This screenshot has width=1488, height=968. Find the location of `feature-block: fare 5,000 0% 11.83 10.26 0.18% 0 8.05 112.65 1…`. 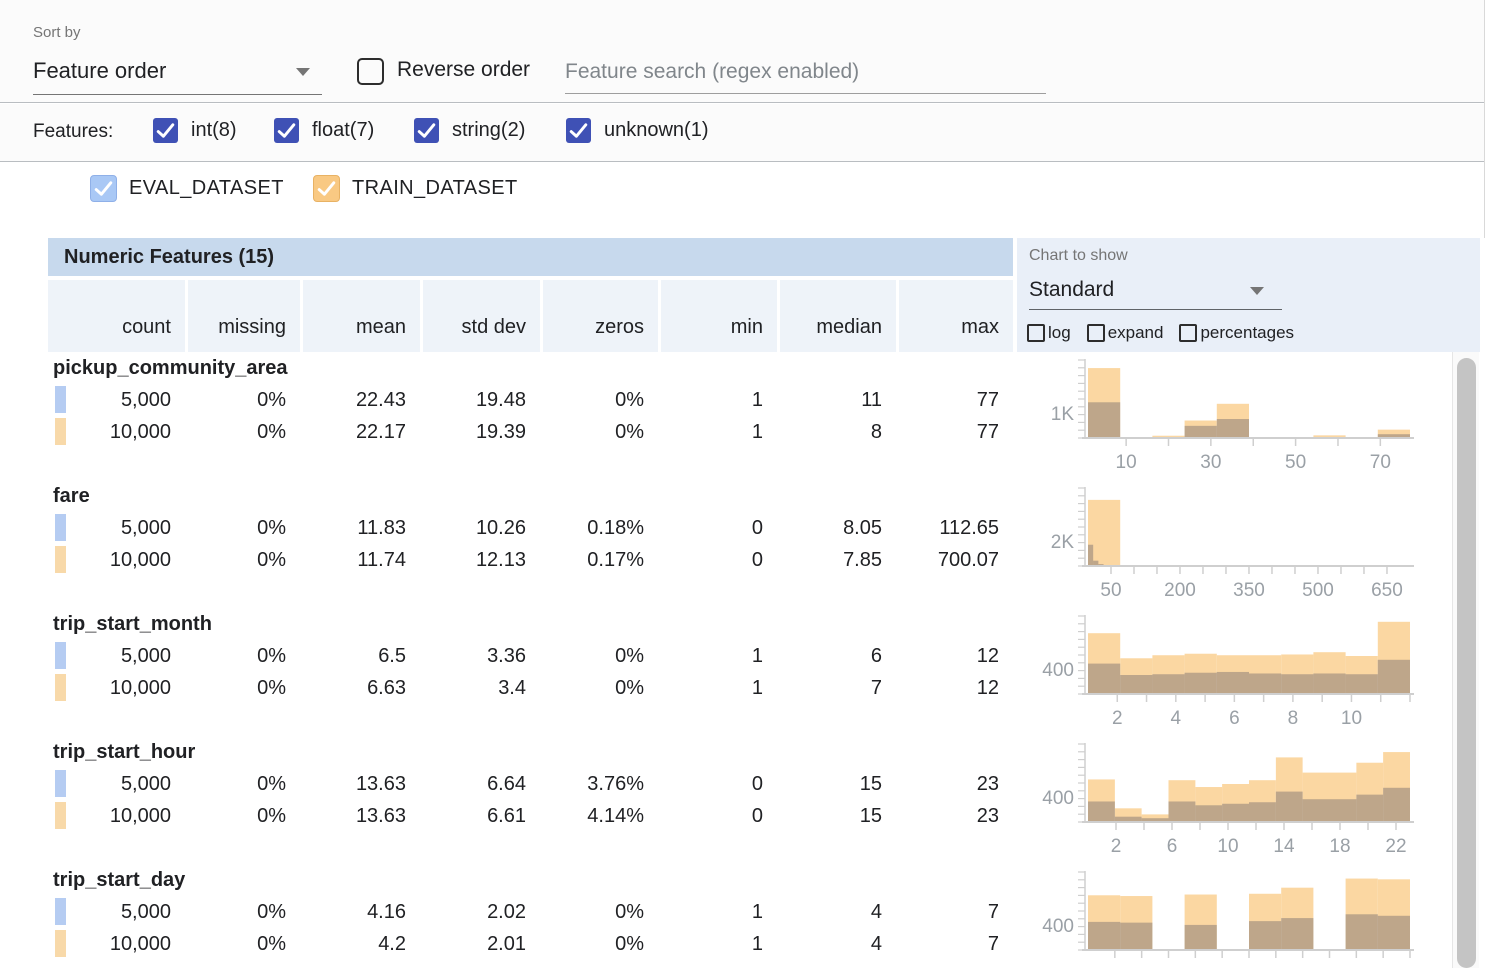

feature-block: fare 5,000 0% 11.83 10.26 0.18% 0 8.05 112.65 1… is located at coordinates (744, 544).